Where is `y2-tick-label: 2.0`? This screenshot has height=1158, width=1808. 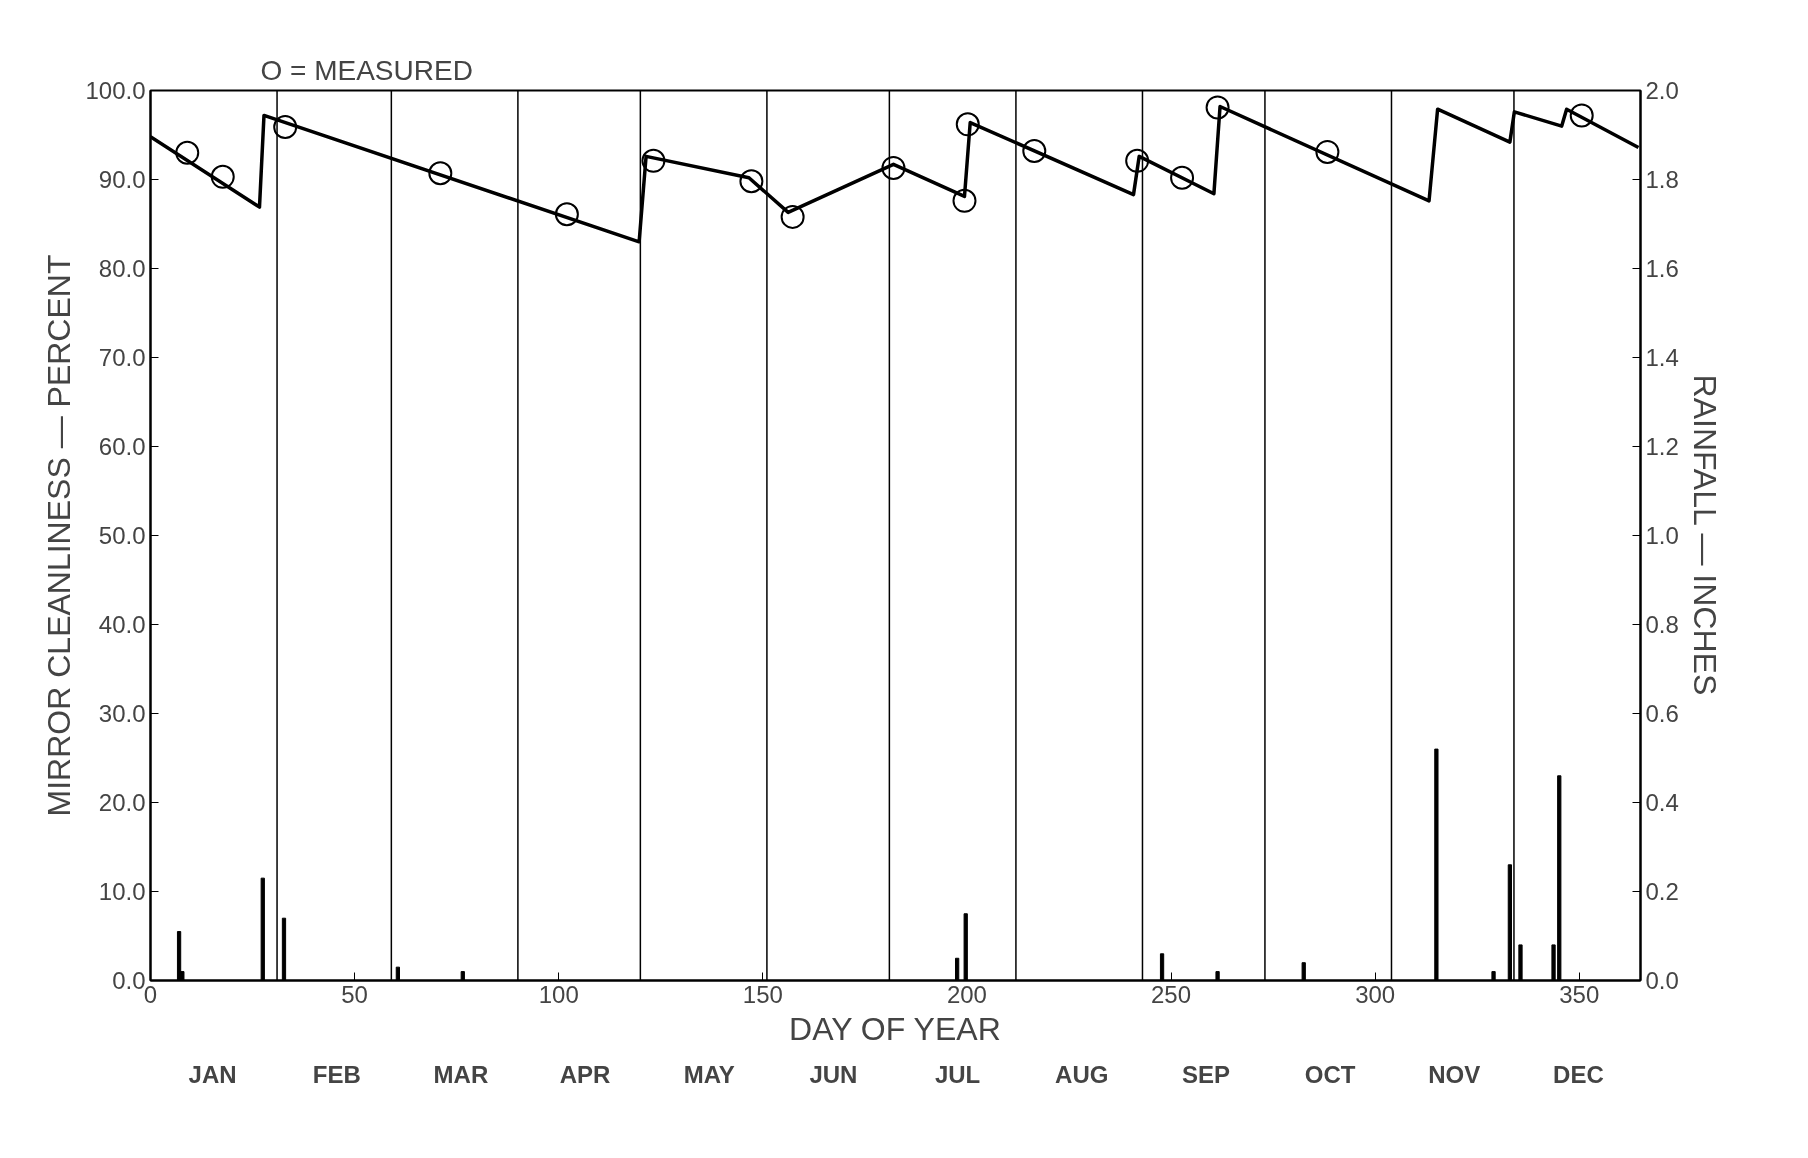
y2-tick-label: 2.0 is located at coordinates (1662, 90).